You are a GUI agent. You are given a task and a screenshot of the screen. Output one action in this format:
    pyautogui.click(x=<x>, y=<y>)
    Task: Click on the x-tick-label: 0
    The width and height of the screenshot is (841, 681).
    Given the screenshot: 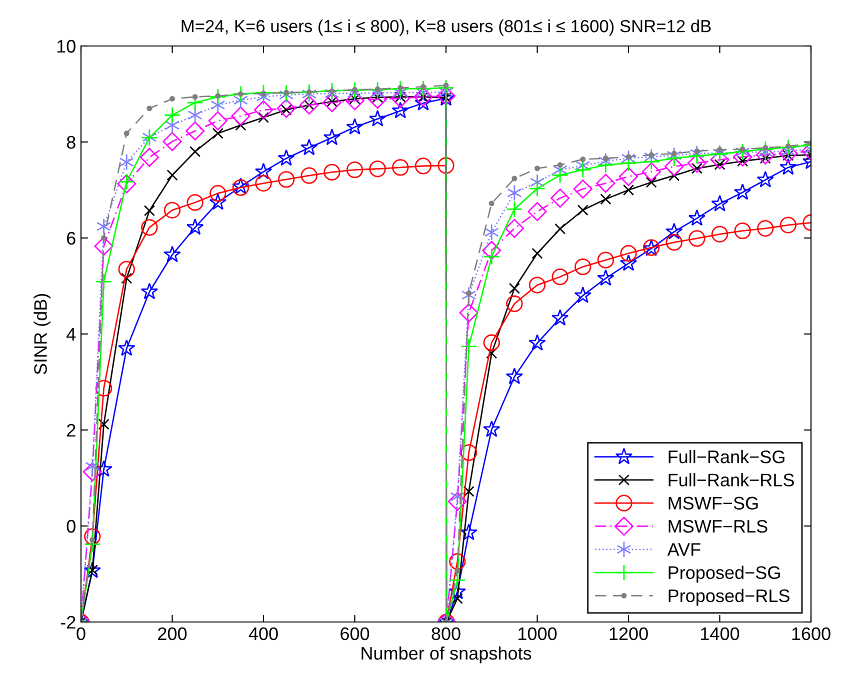 What is the action you would take?
    pyautogui.click(x=81, y=633)
    